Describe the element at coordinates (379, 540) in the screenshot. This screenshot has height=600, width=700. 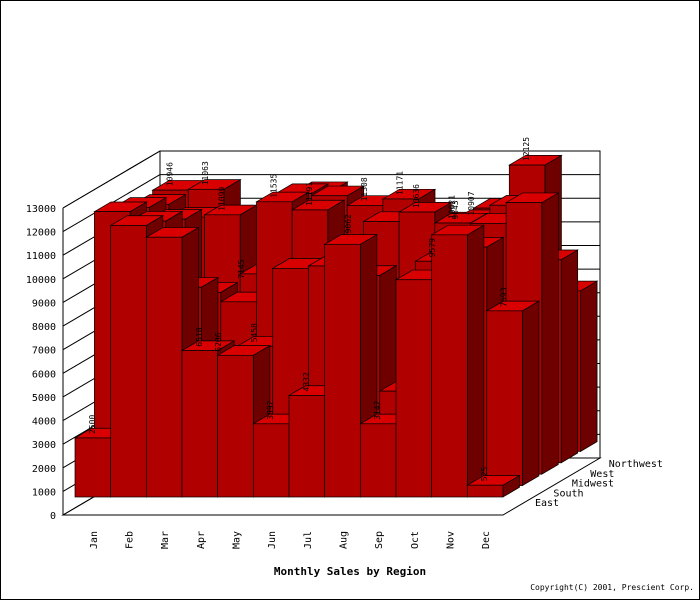
I see `x-tick-label: Sep` at that location.